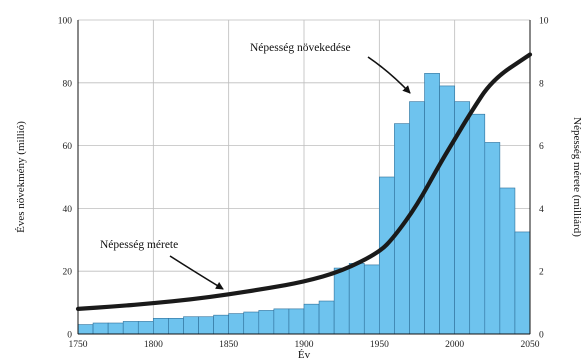  I want to click on y-left-tick-label-80: 80, so click(68, 84).